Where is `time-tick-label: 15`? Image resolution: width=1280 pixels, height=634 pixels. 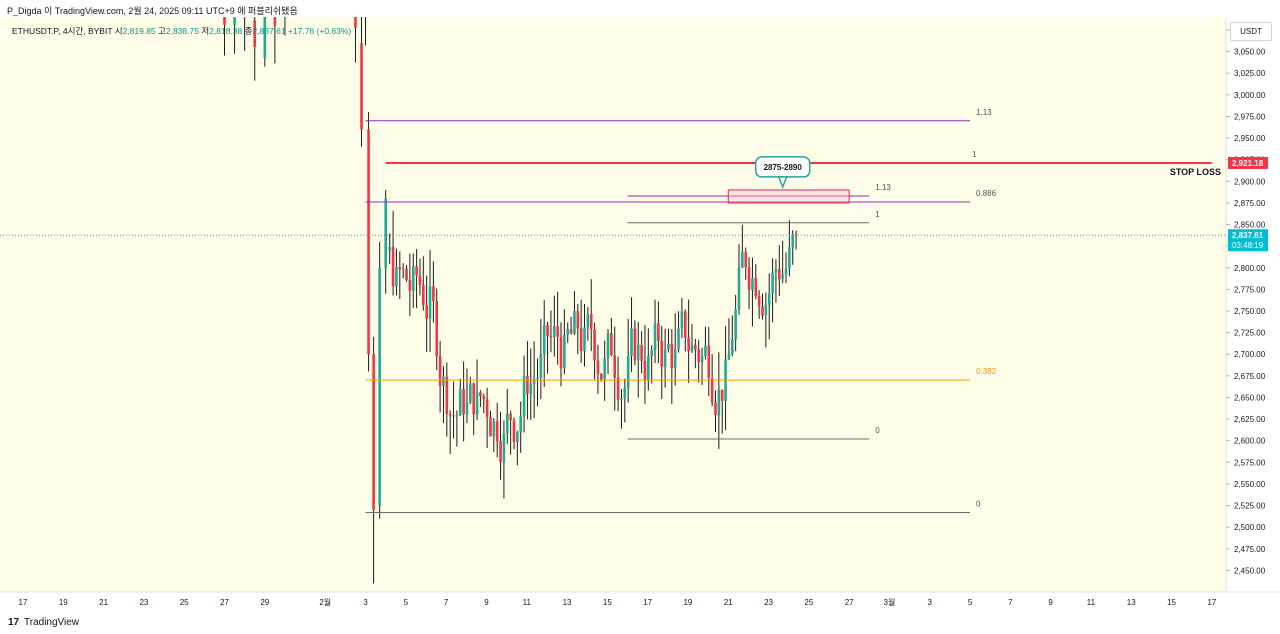 time-tick-label: 15 is located at coordinates (607, 602).